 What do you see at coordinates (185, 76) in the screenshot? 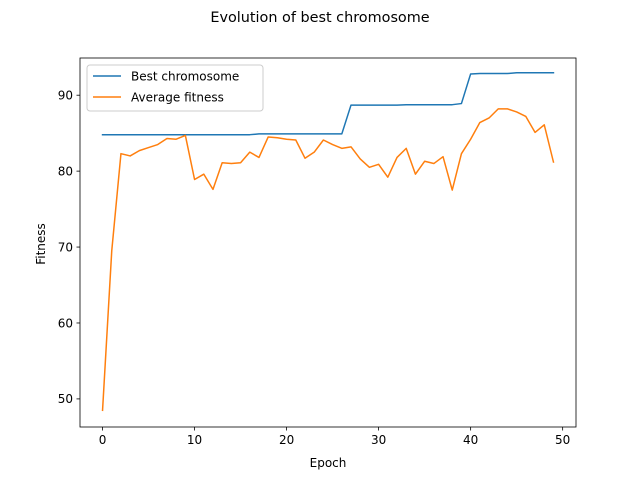
I see `legend-label-1: Best chromosome` at bounding box center [185, 76].